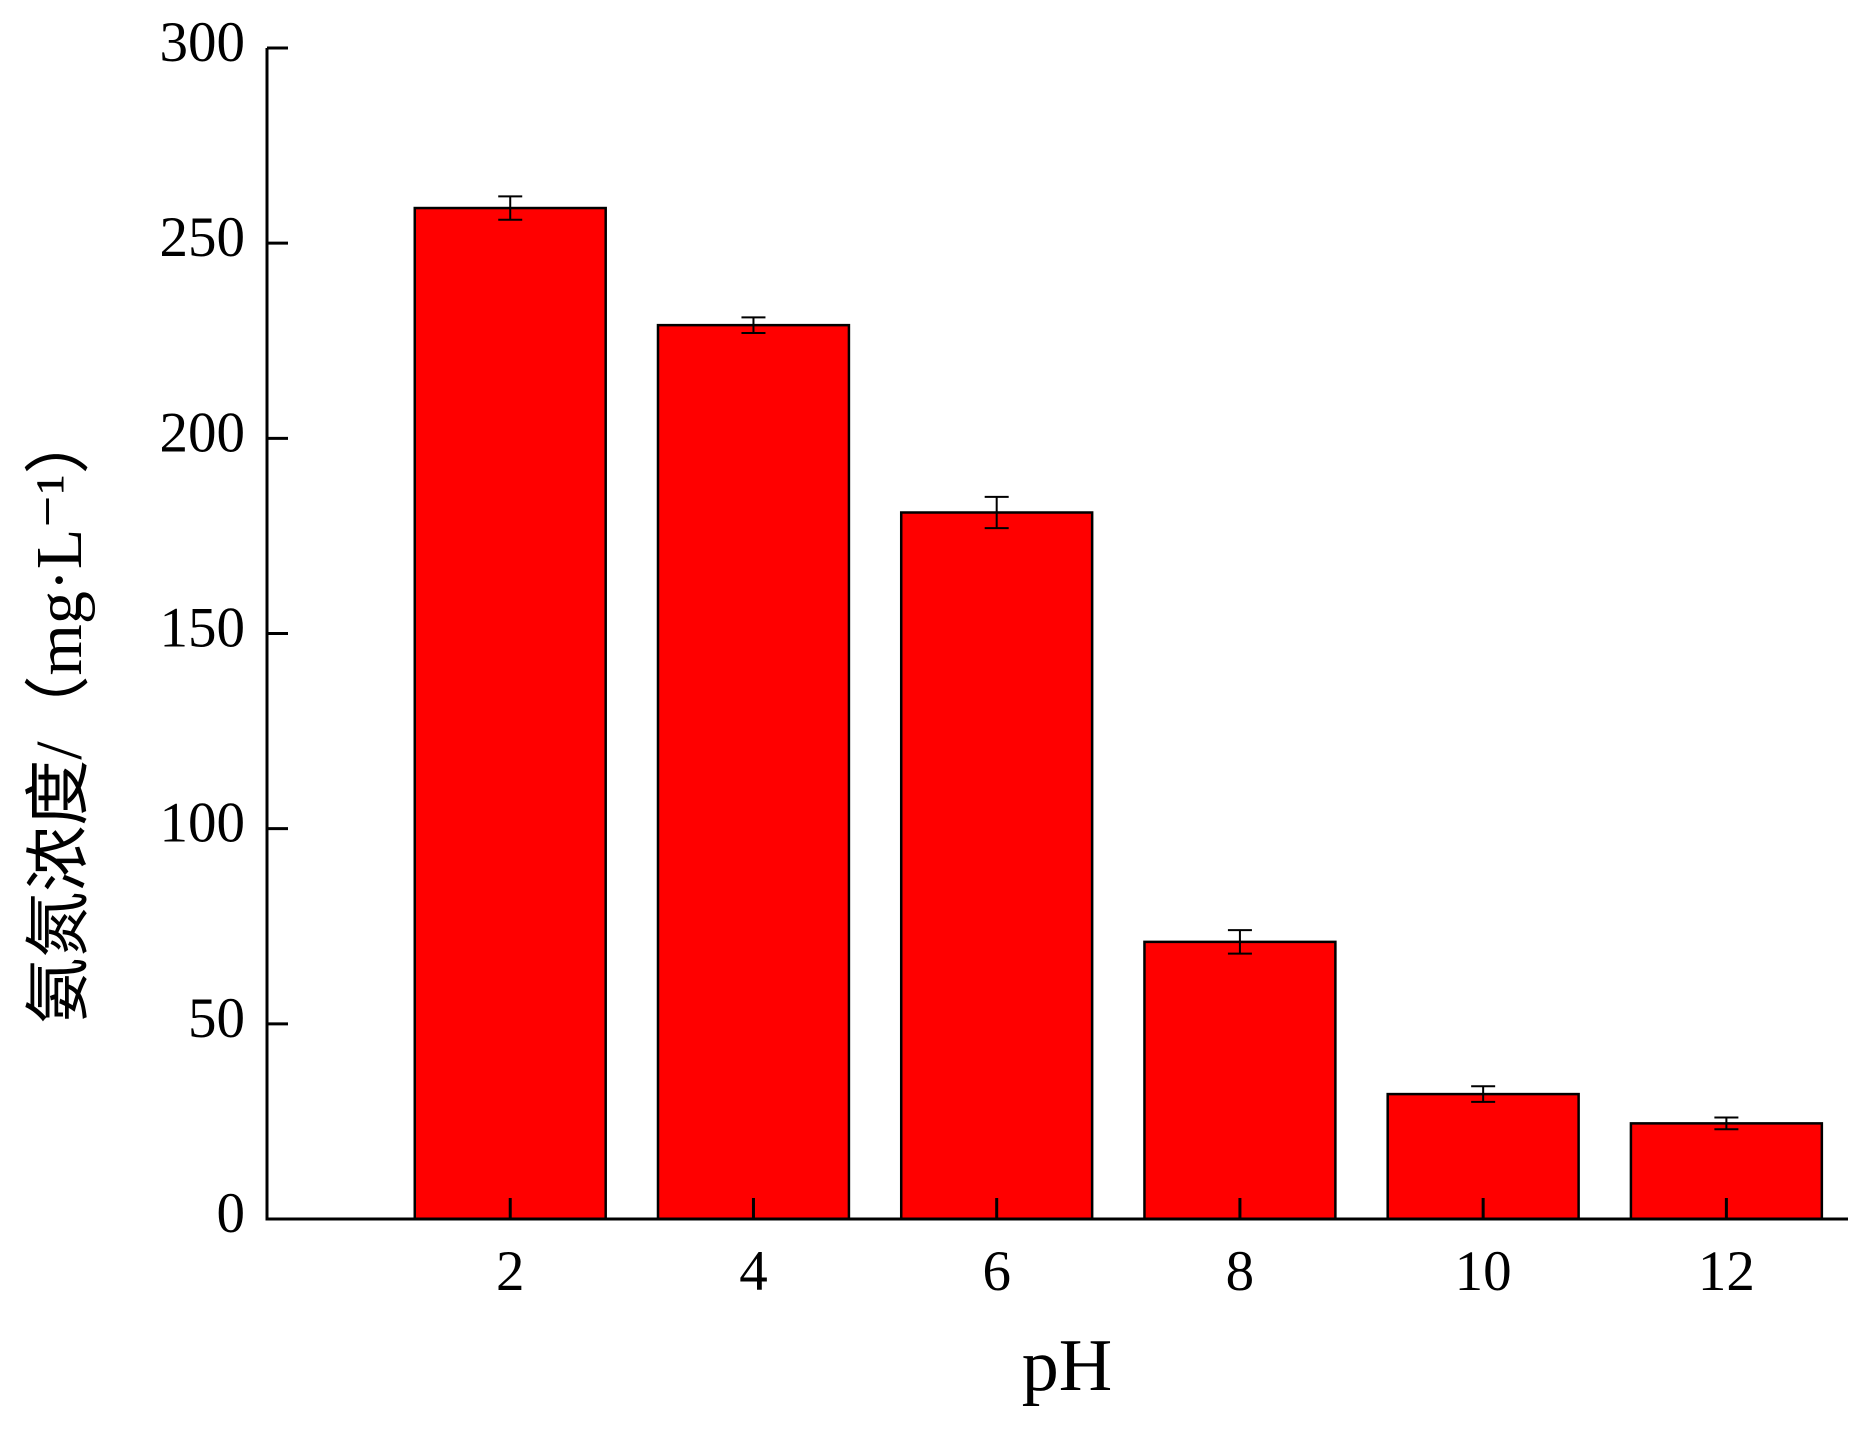 The height and width of the screenshot is (1440, 1872). What do you see at coordinates (753, 1271) in the screenshot?
I see `x-tick-label: 4` at bounding box center [753, 1271].